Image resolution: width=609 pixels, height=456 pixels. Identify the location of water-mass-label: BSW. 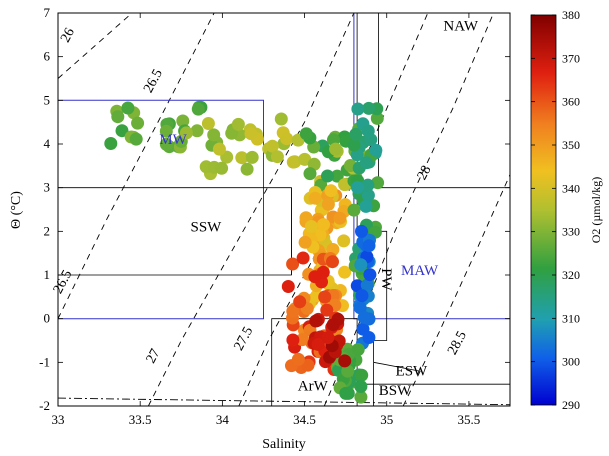
(395, 391).